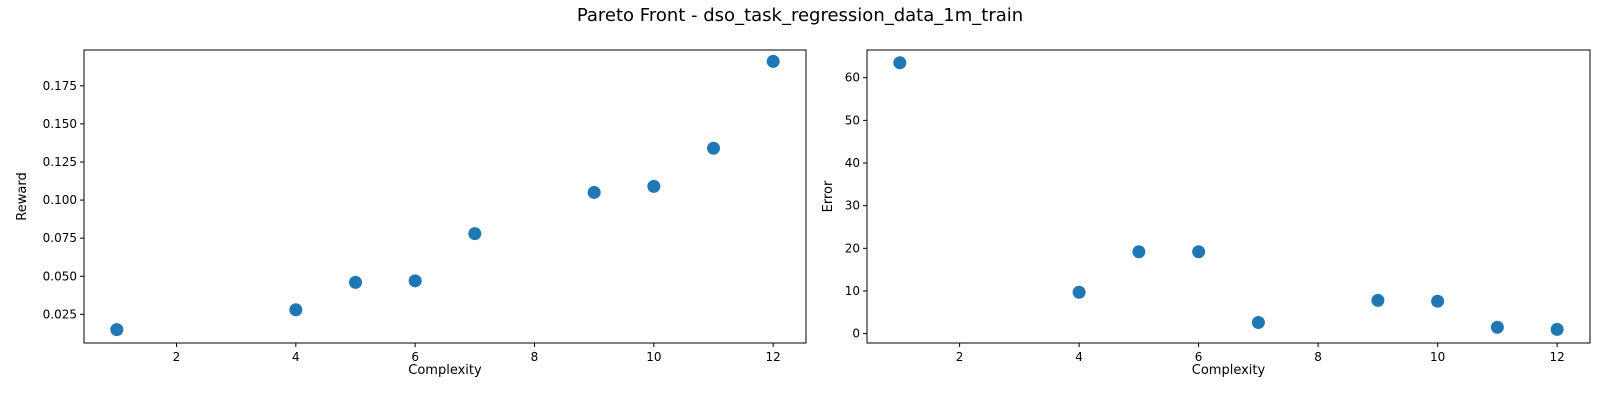 This screenshot has width=1600, height=400. Describe the element at coordinates (60, 276) in the screenshot. I see `reward-y-tick-label: 0.050` at that location.